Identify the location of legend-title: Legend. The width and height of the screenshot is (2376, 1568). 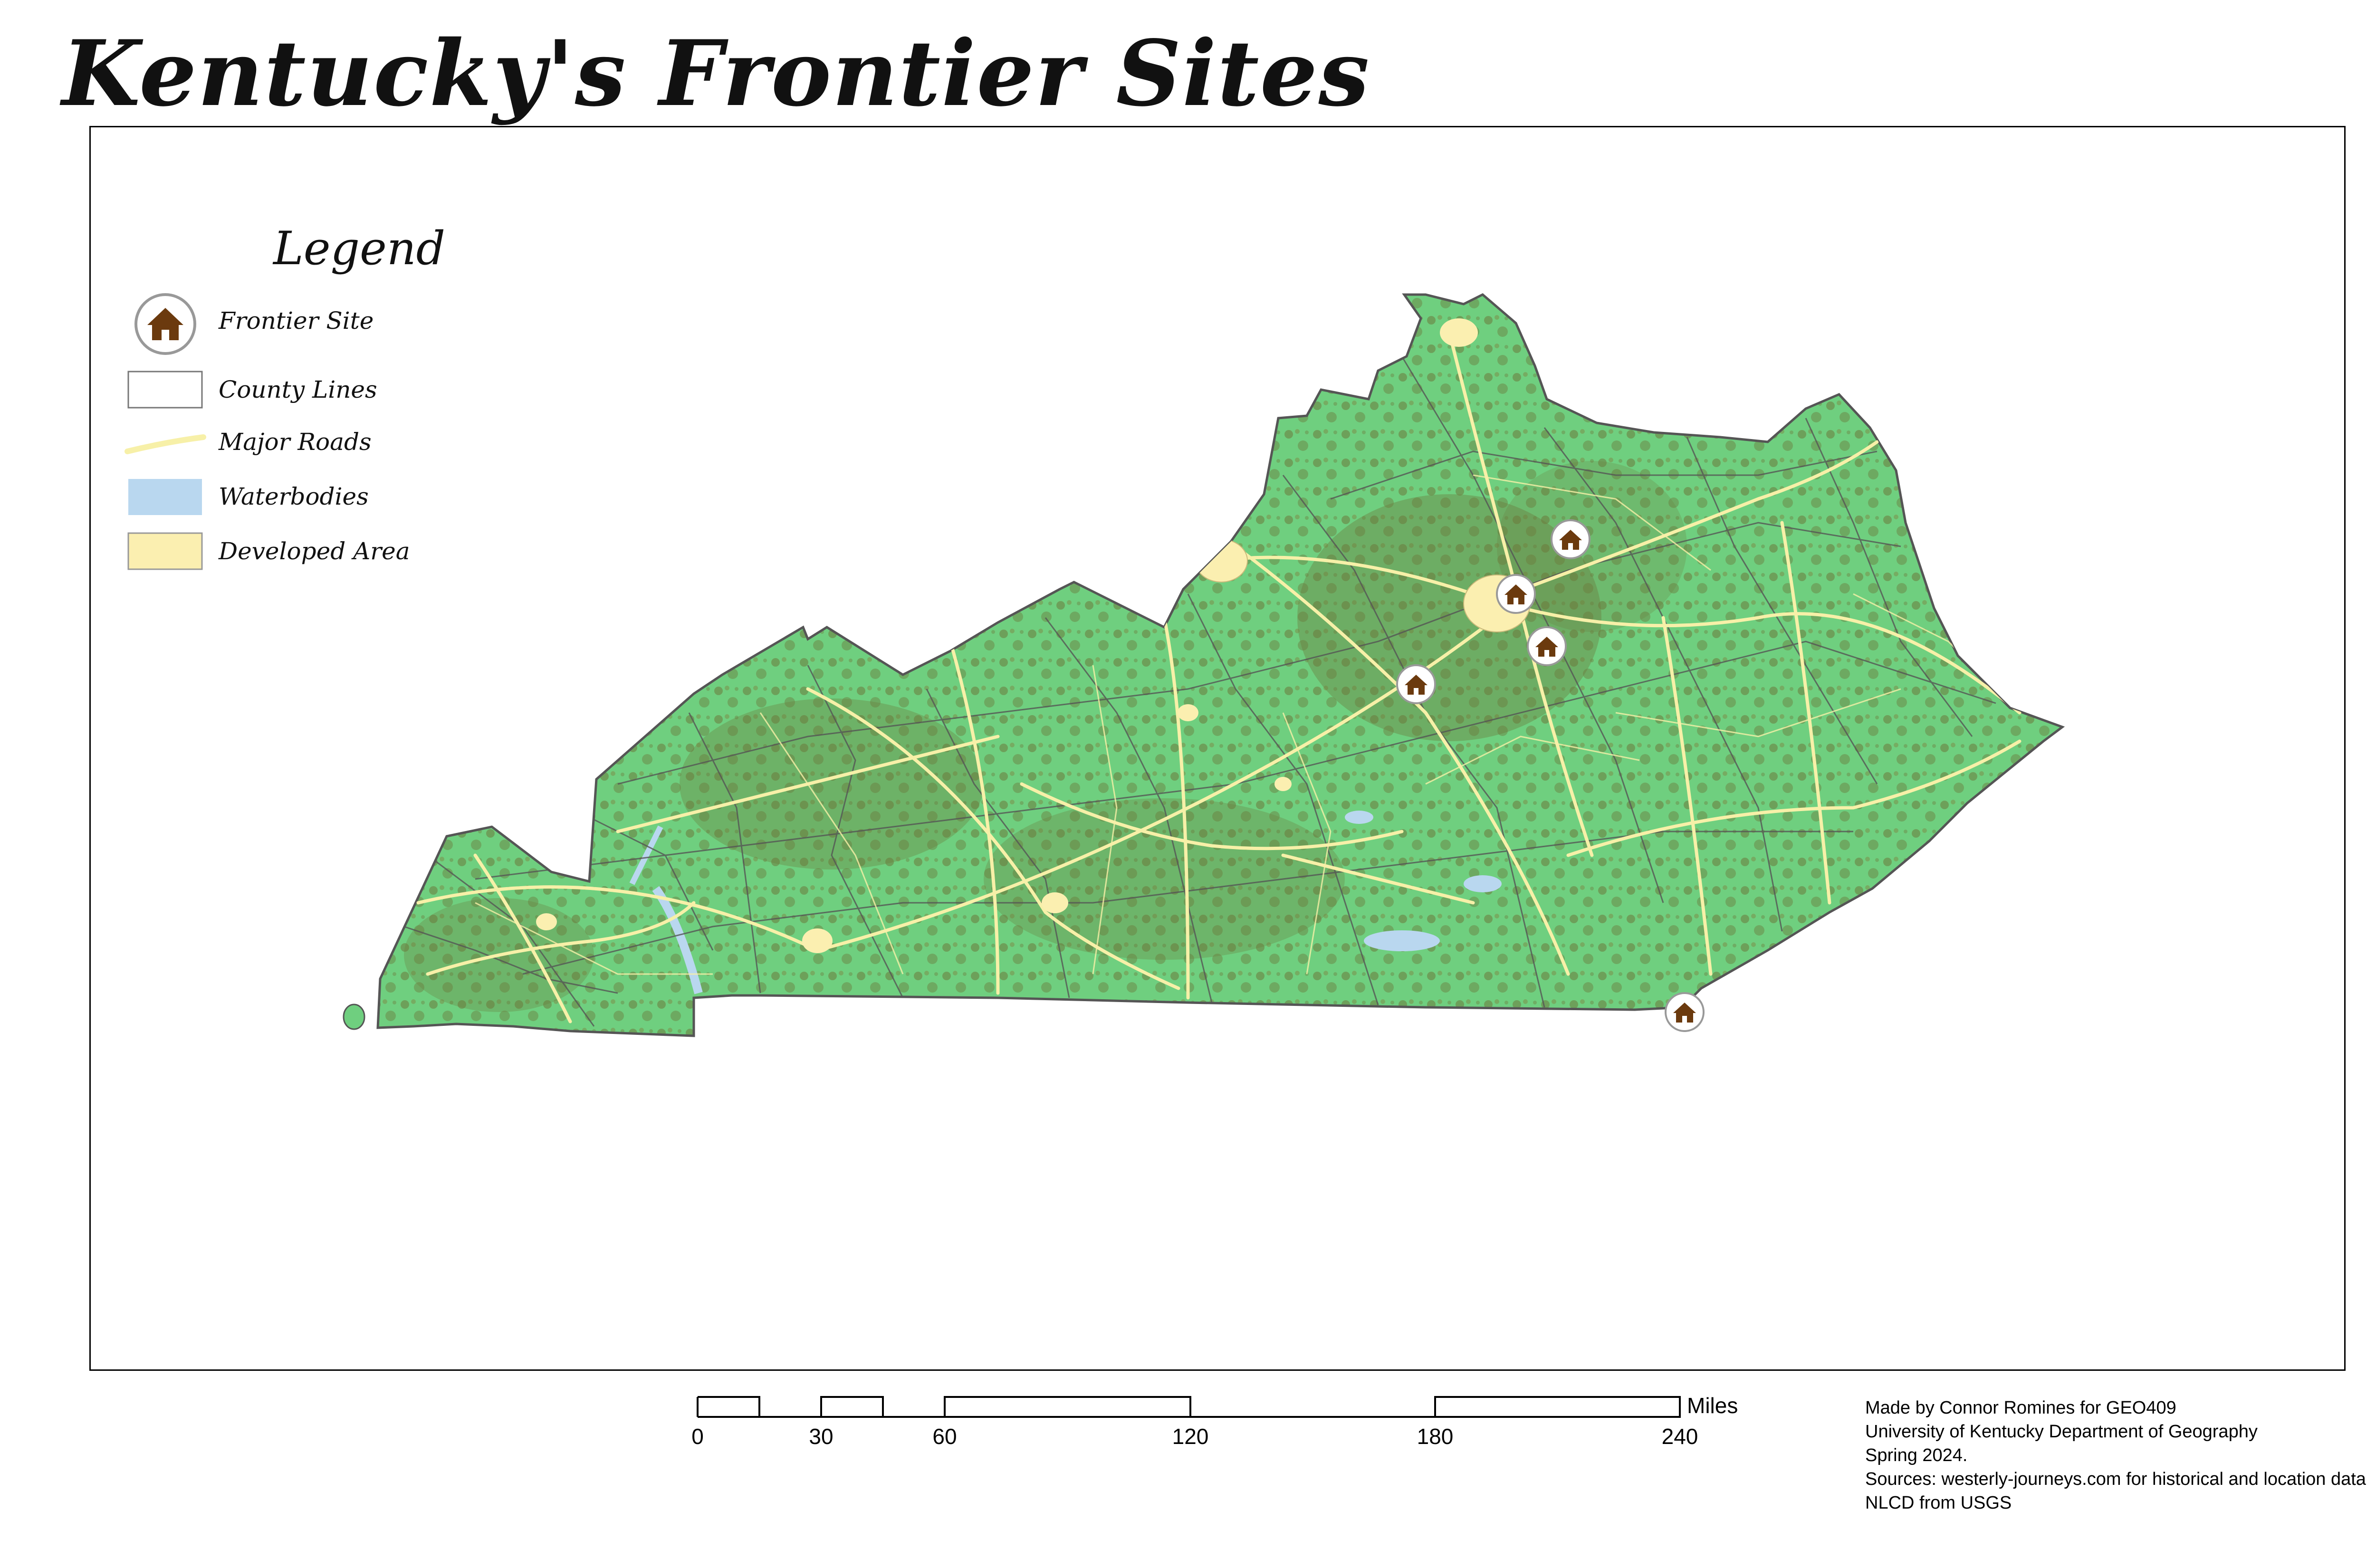
(359, 248).